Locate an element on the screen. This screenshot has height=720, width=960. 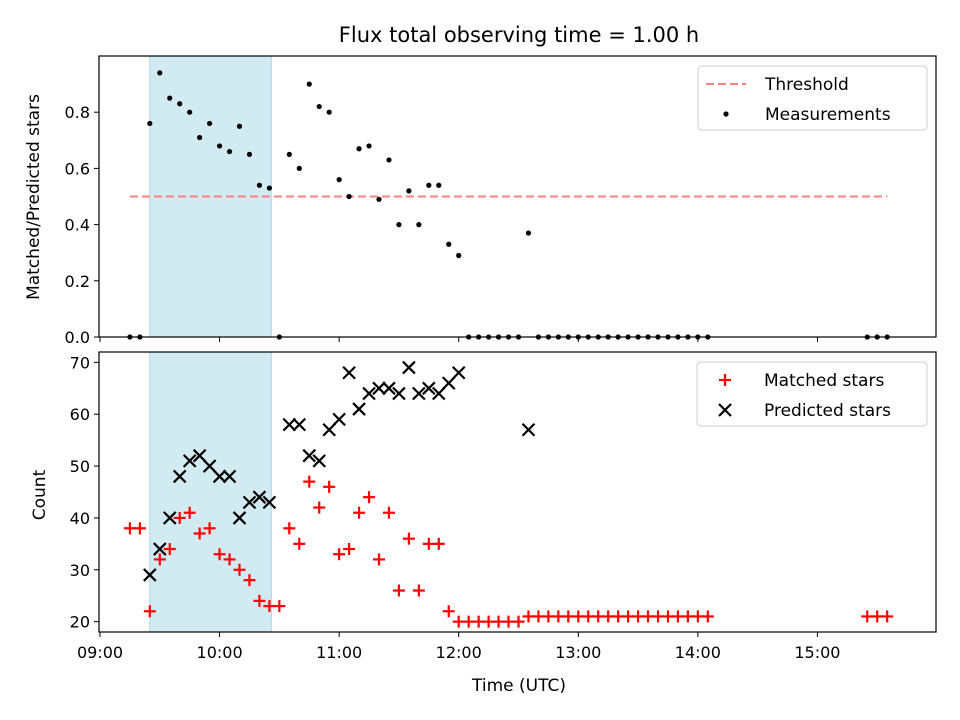
x-tick-label: 14:00 is located at coordinates (698, 652).